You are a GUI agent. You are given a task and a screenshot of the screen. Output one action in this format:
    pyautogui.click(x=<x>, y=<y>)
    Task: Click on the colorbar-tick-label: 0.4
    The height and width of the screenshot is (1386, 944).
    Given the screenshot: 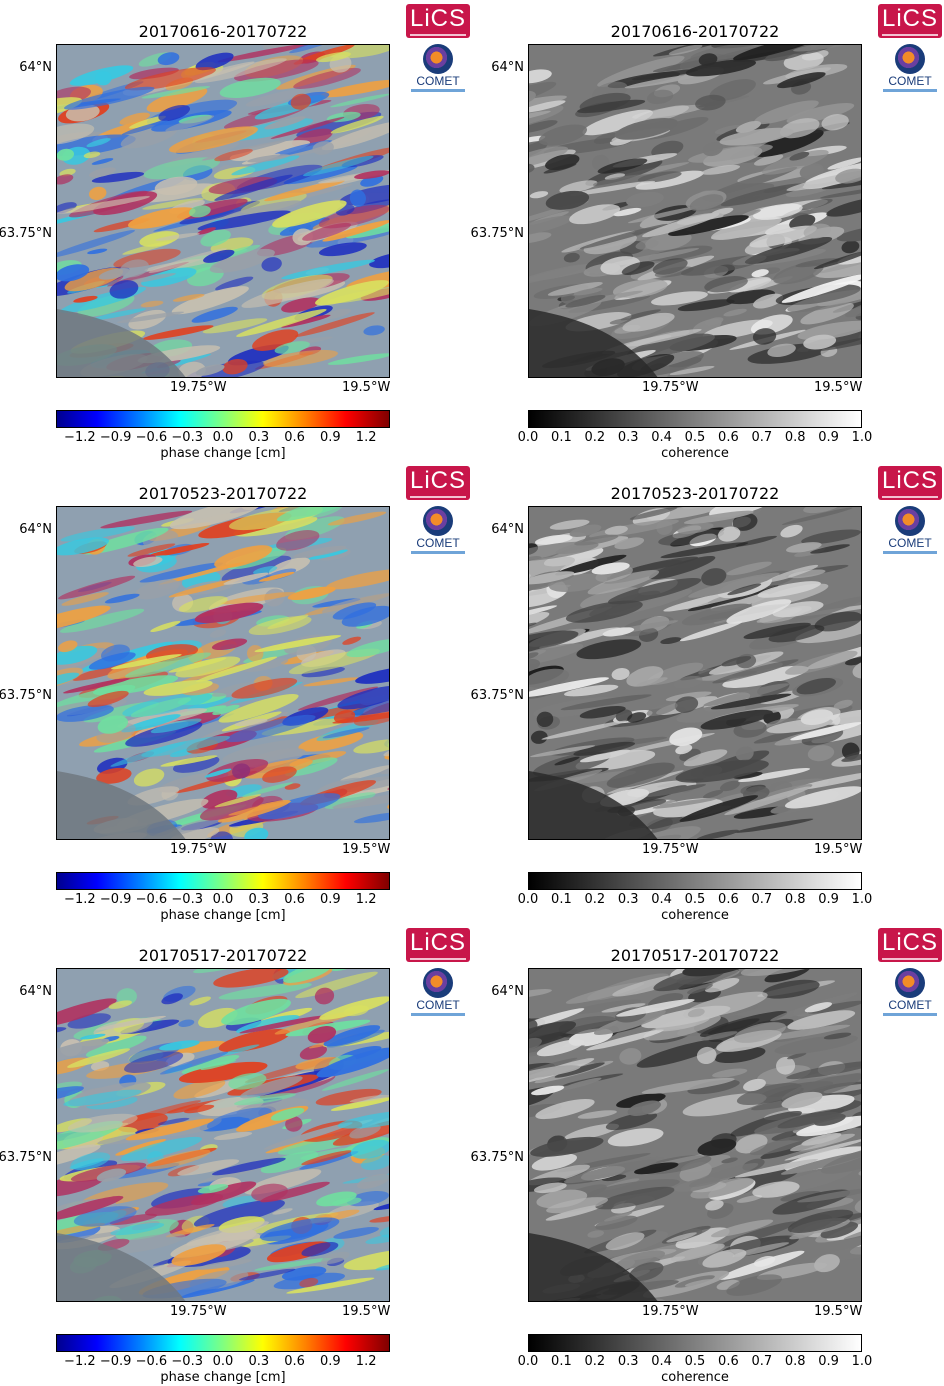 What is the action you would take?
    pyautogui.click(x=661, y=1361)
    